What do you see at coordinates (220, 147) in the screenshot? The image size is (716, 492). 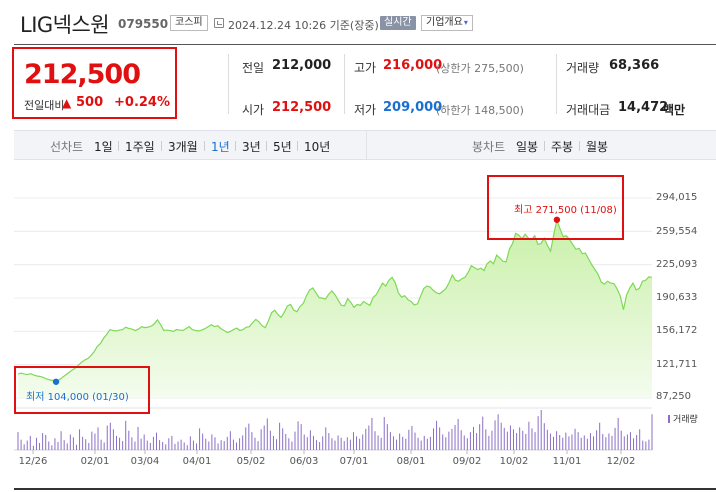 I see `period-1y: 1년` at bounding box center [220, 147].